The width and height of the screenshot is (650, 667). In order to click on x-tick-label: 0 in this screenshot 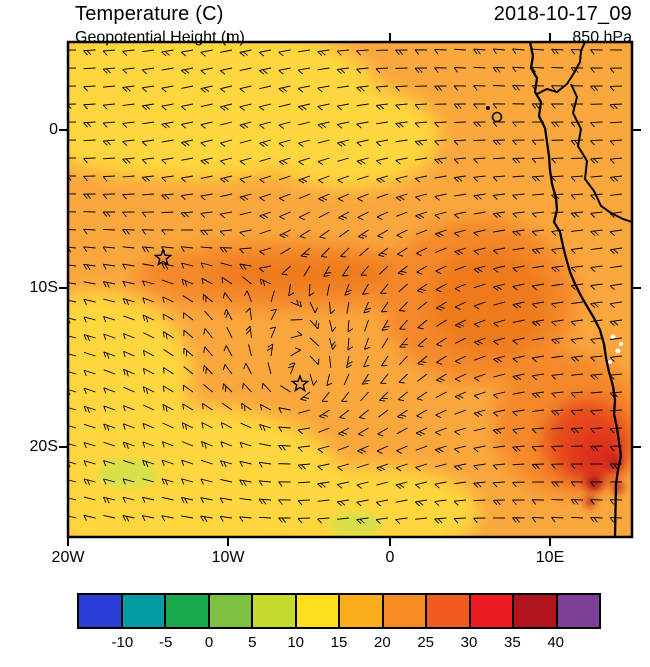, I will do `click(390, 557)`.